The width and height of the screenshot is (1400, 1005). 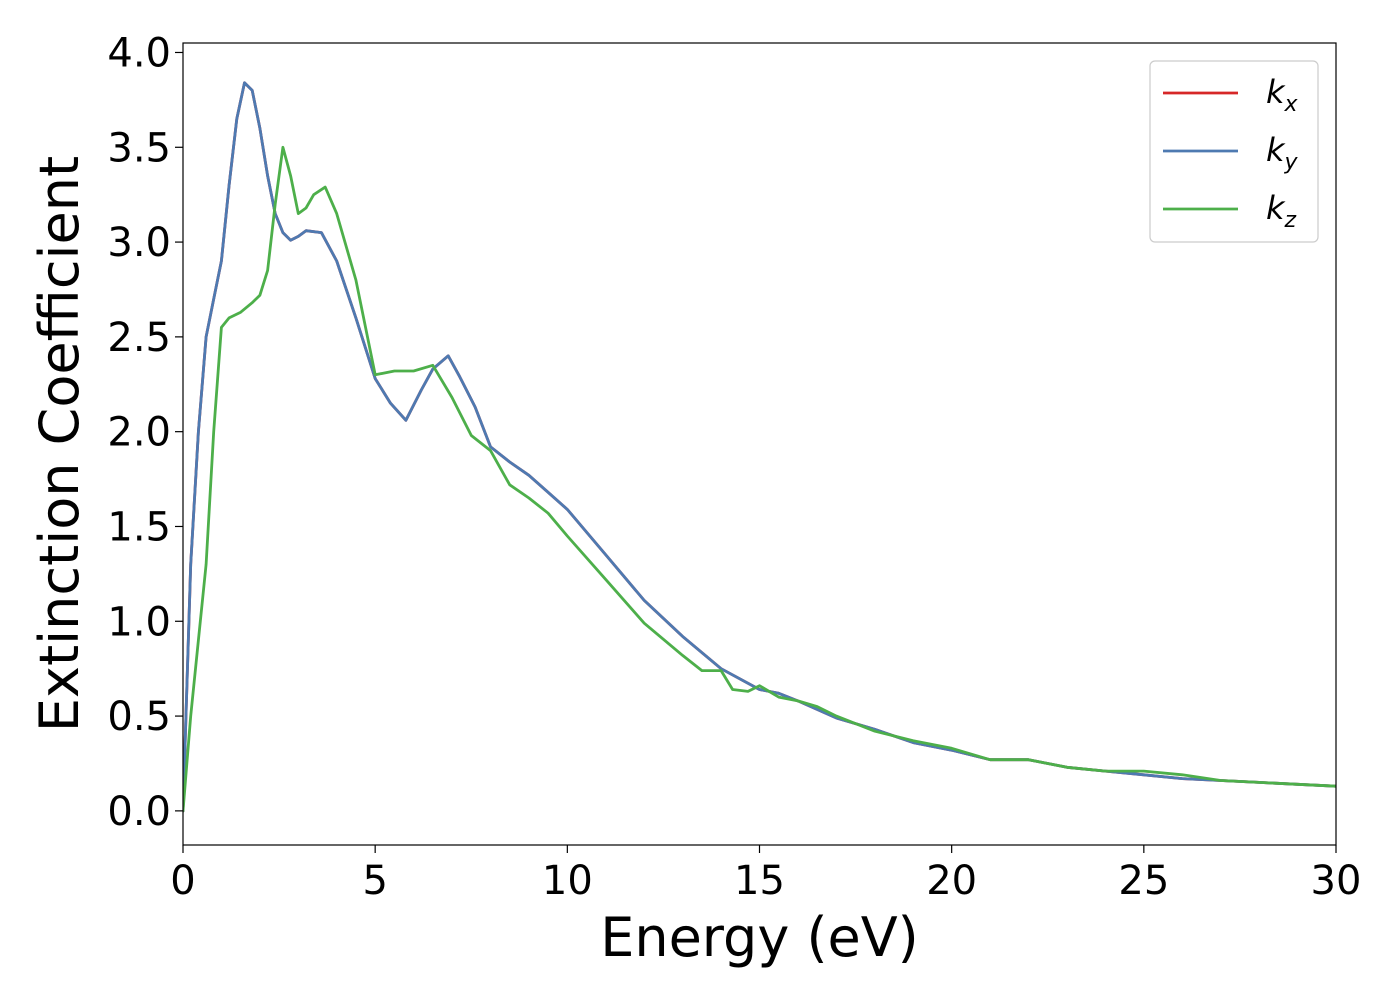 I want to click on legend-label-ky: ky, so click(x=1282, y=153).